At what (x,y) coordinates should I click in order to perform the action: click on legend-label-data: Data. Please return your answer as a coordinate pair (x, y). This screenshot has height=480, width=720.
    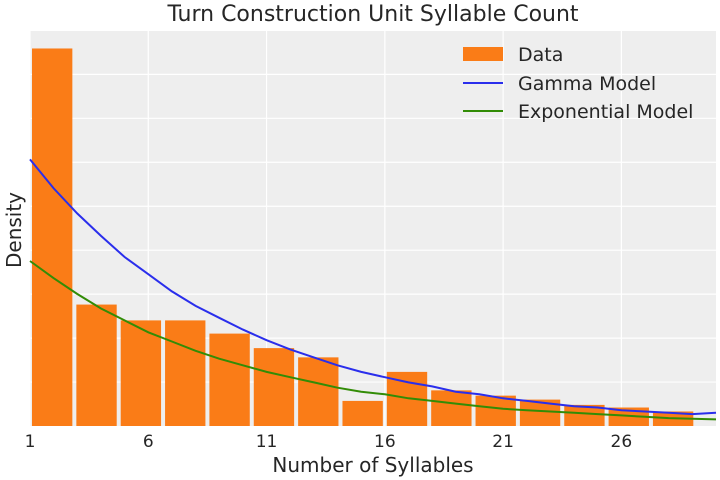
    Looking at the image, I should click on (540, 55).